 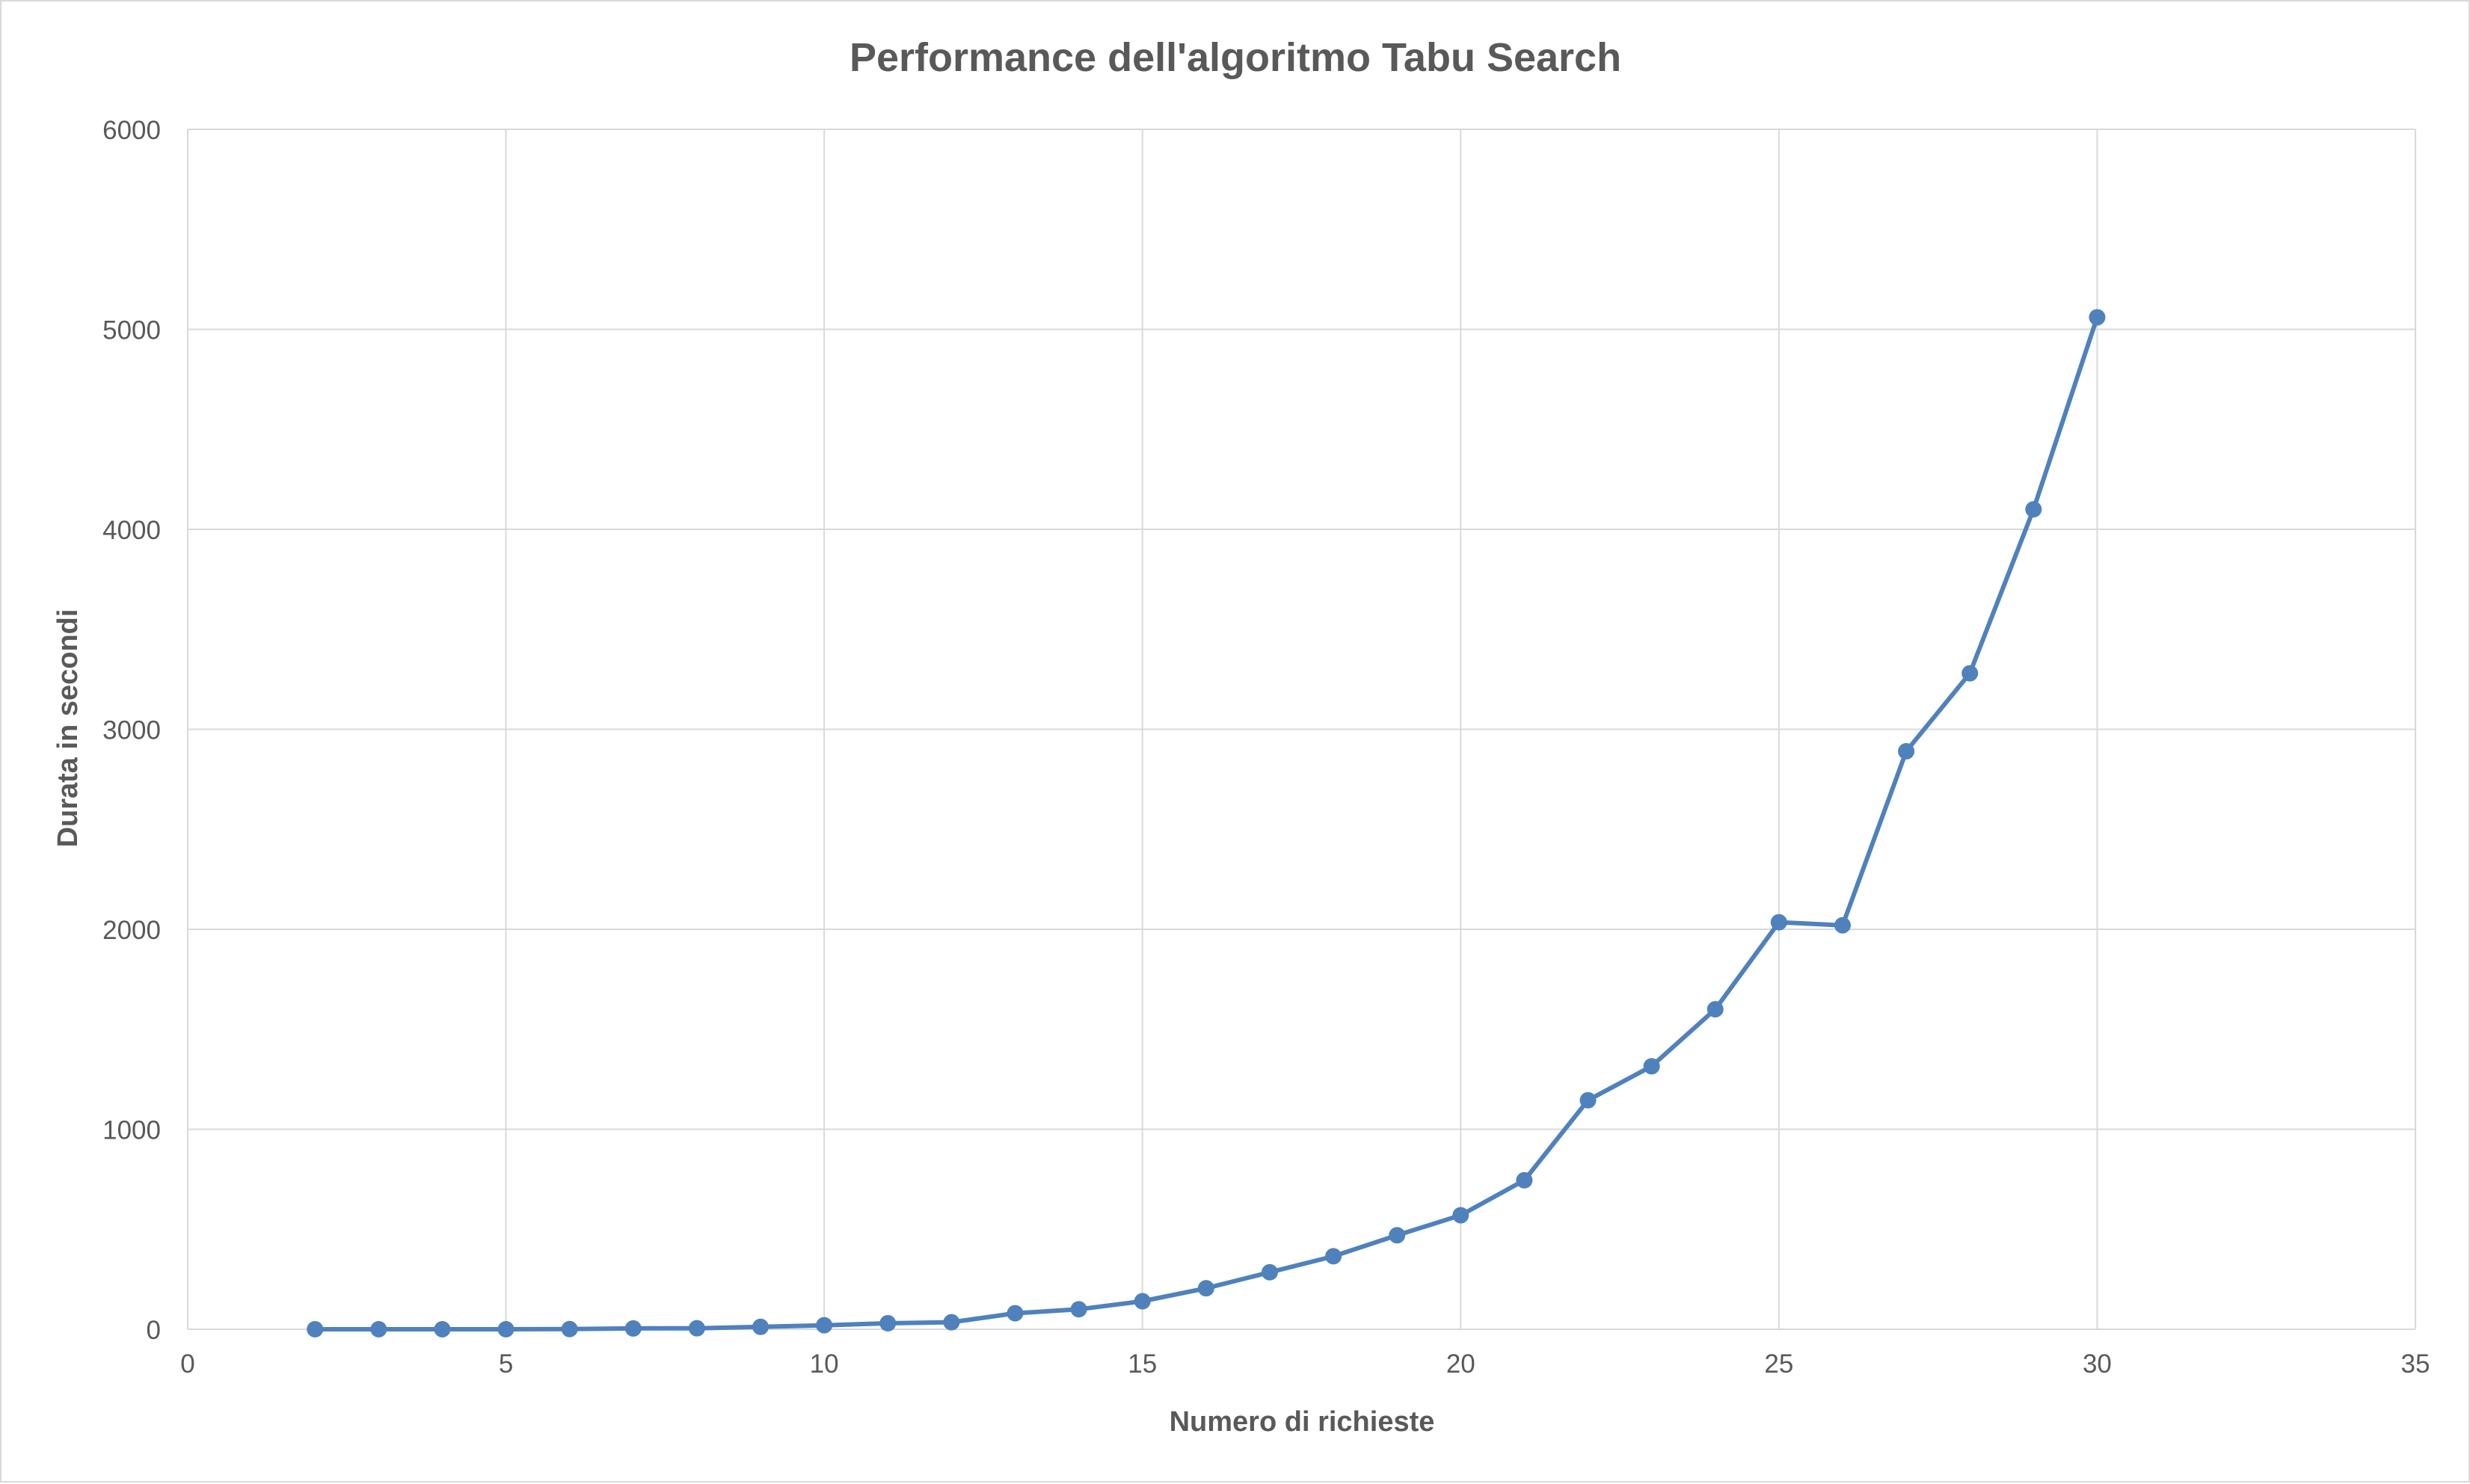 I want to click on x-tick-label: 15, so click(x=1142, y=1364).